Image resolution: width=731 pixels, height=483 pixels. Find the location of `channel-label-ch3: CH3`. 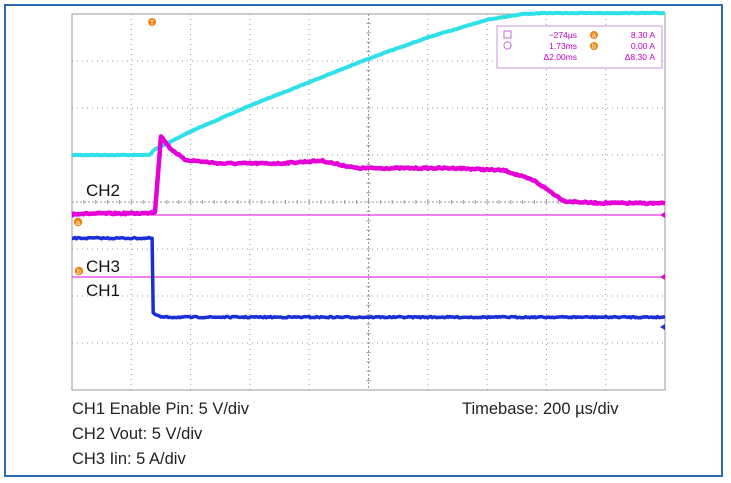

channel-label-ch3: CH3 is located at coordinates (103, 266).